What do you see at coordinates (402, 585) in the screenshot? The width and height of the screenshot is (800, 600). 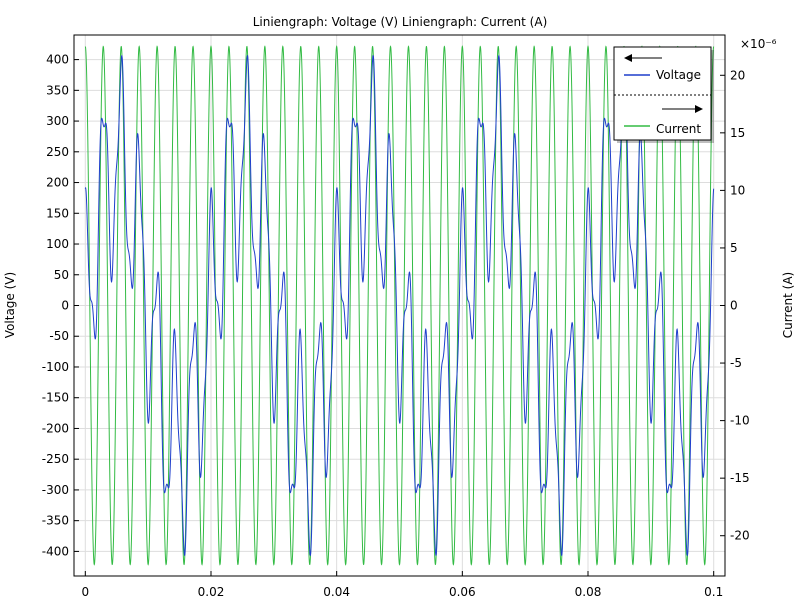 I see `x-axis-ticks: 0 0.02 0.04 0.06 0.08 0.1` at bounding box center [402, 585].